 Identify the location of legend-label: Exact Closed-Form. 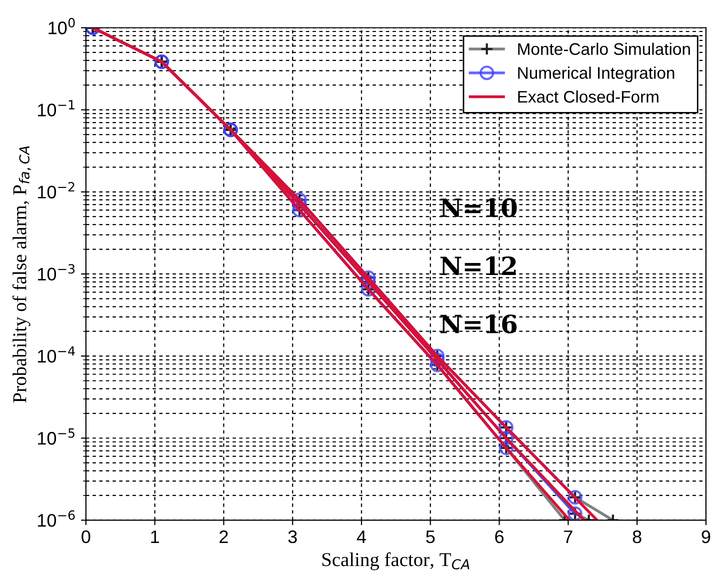
(588, 96).